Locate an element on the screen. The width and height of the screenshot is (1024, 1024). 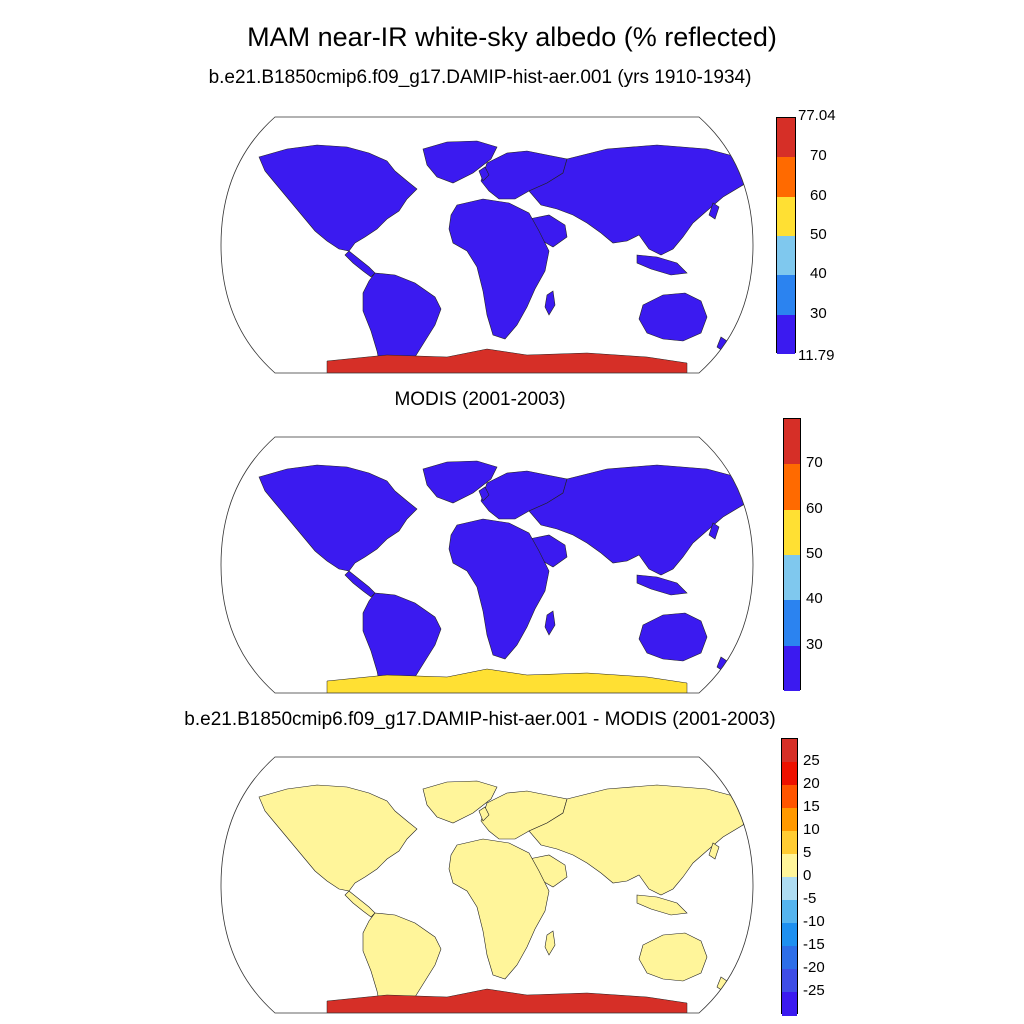
colorbar-min-label: 11.79 is located at coordinates (816, 355).